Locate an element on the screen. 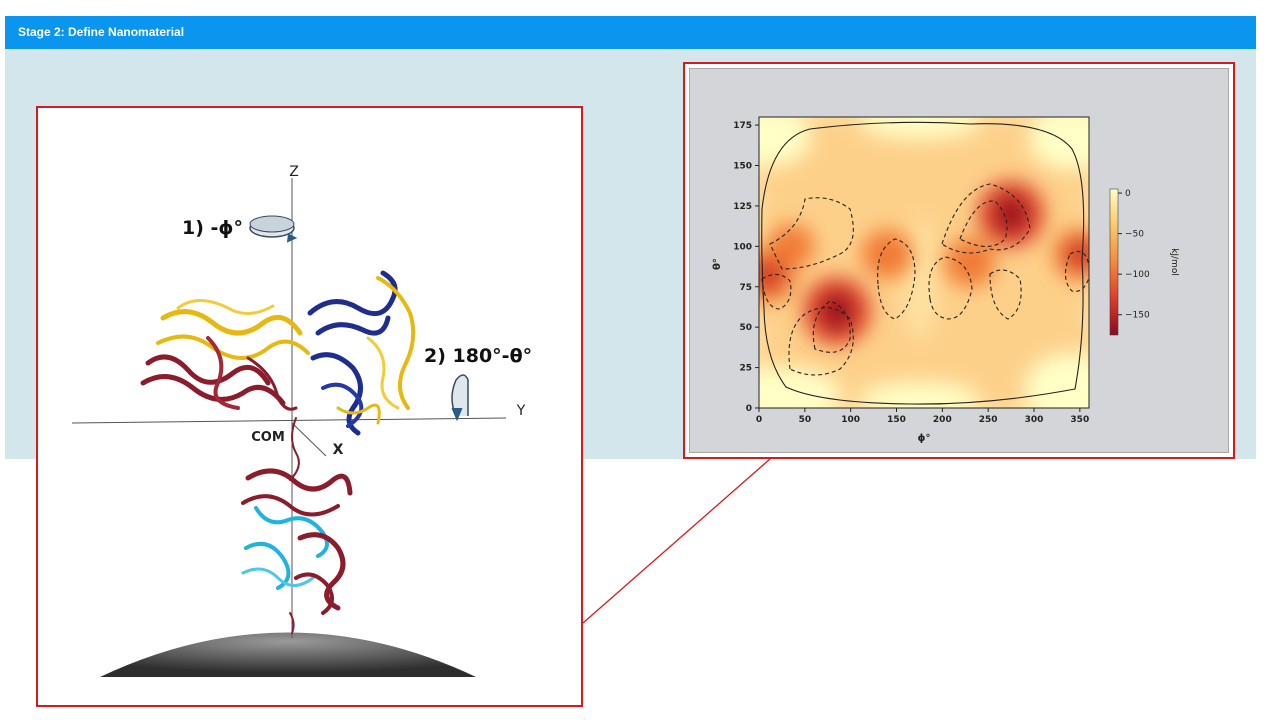 This screenshot has width=1280, height=720. axis-x-label: X is located at coordinates (338, 450).